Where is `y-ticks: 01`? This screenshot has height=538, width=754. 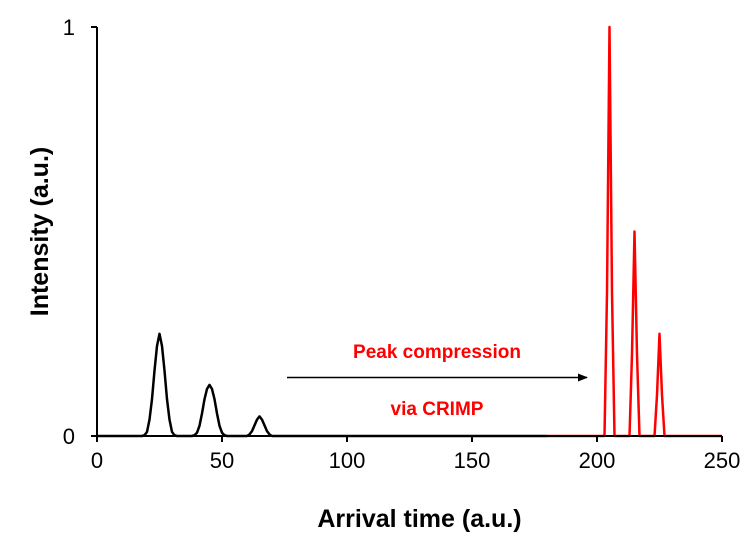 y-ticks: 01 is located at coordinates (80, 232).